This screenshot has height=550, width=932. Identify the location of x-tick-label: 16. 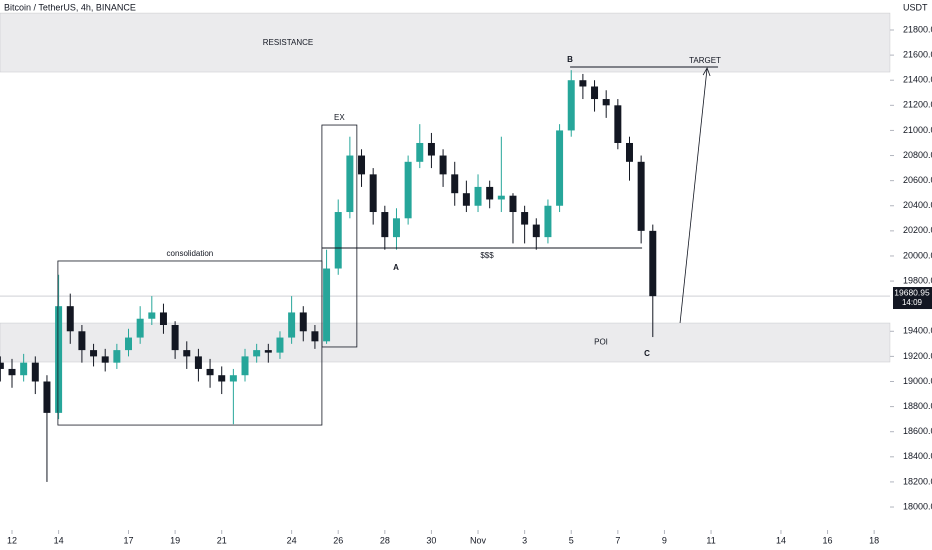
(828, 540).